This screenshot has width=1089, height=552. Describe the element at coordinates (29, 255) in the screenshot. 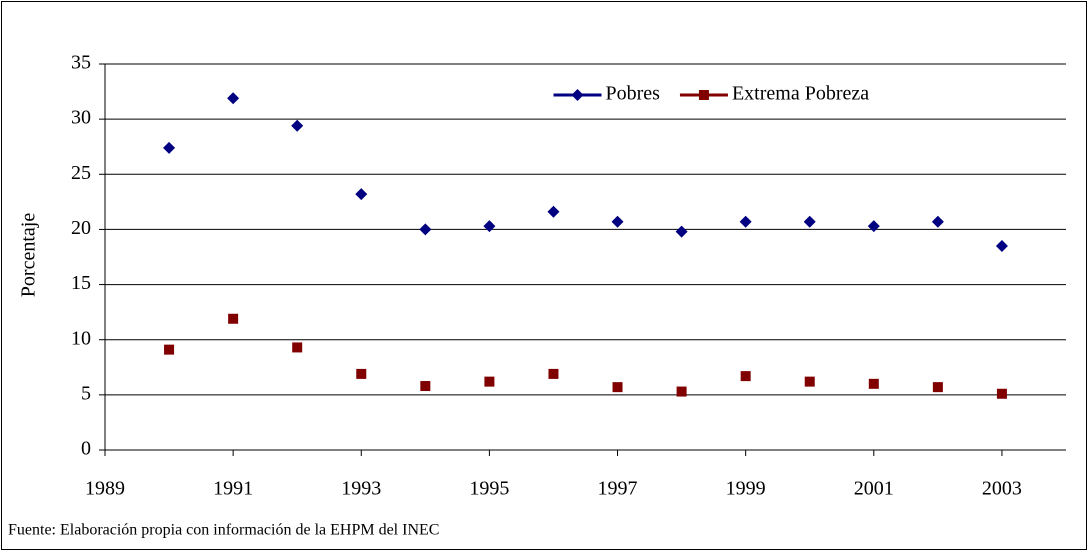

I see `y-axis-title: Porcentaje` at that location.